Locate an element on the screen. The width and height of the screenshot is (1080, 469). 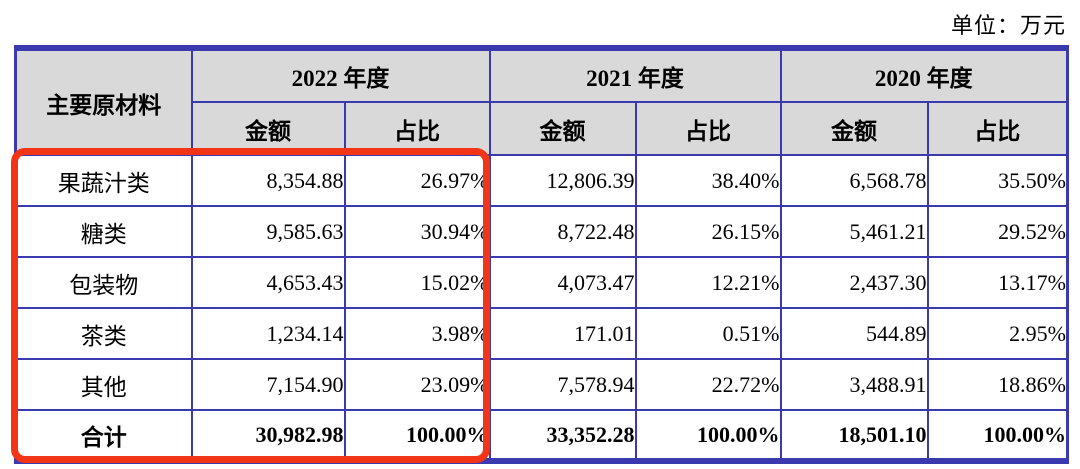
amount-2020: 18,501.10 is located at coordinates (854, 435).